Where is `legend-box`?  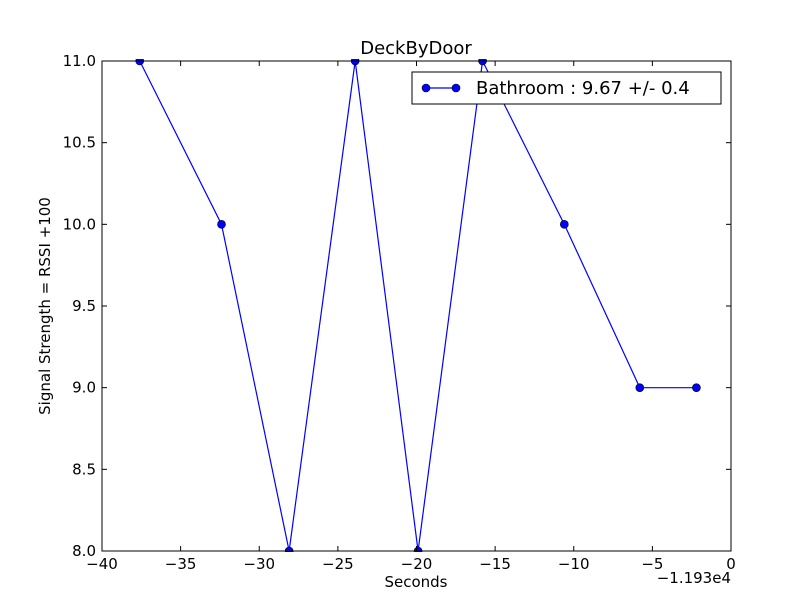
legend-box is located at coordinates (566, 88).